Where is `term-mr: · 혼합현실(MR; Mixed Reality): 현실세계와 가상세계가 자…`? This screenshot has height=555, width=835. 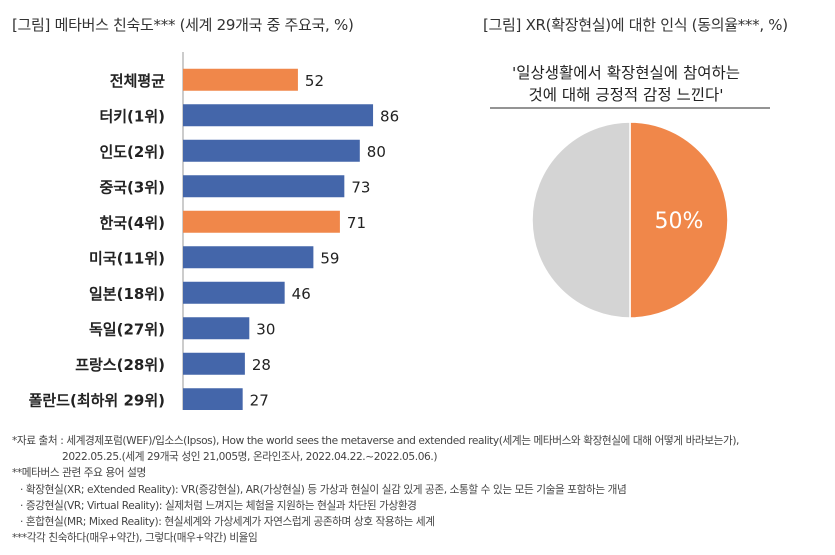 term-mr: · 혼합현실(MR; Mixed Reality): 현실세계와 가상세계가 자… is located at coordinates (227, 522).